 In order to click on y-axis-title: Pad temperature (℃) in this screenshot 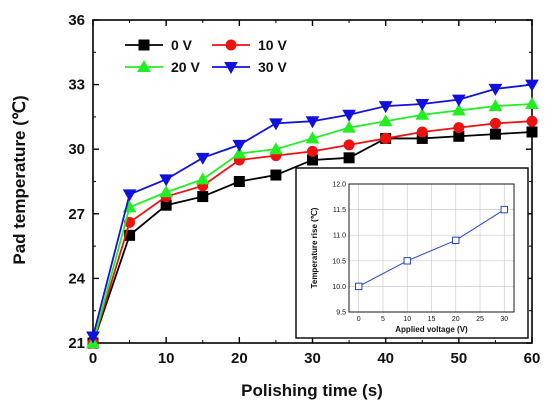, I will do `click(19, 179)`.